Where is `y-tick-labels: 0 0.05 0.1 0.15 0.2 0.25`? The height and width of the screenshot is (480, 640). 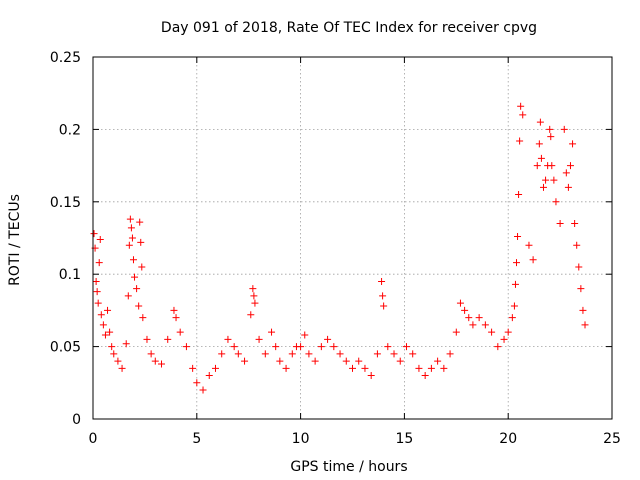 y-tick-labels: 0 0.05 0.1 0.15 0.2 0.25 is located at coordinates (65, 239).